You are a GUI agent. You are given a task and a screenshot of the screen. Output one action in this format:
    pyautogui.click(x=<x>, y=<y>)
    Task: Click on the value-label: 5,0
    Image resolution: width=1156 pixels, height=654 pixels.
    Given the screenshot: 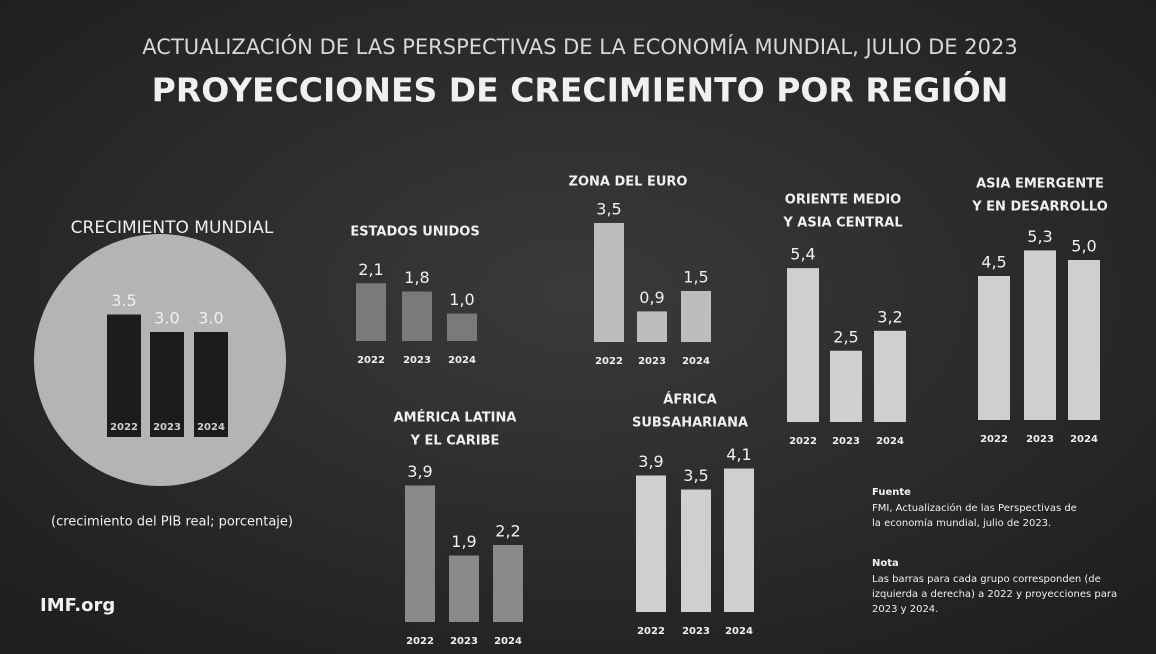 What is the action you would take?
    pyautogui.click(x=1083, y=246)
    